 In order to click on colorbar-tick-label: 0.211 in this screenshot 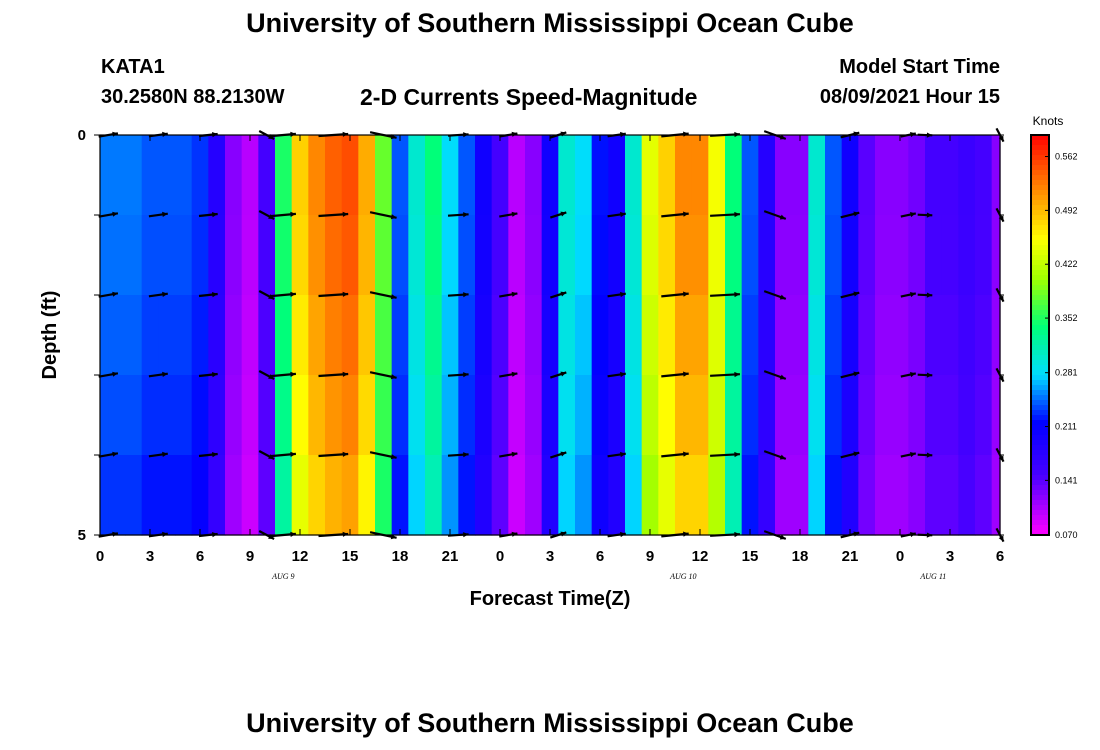, I will do `click(1066, 427)`.